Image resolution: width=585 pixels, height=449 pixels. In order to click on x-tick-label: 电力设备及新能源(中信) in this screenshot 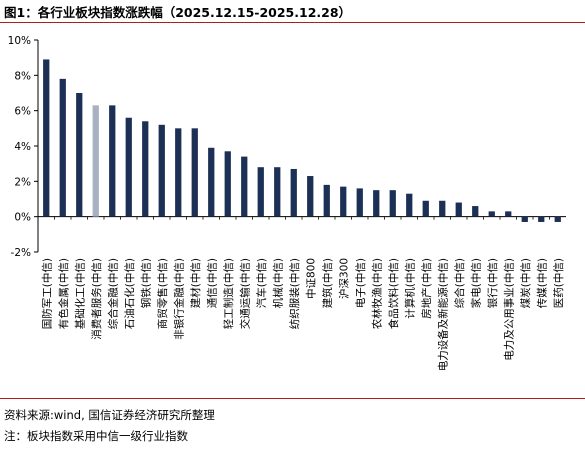, I will do `click(442, 314)`.